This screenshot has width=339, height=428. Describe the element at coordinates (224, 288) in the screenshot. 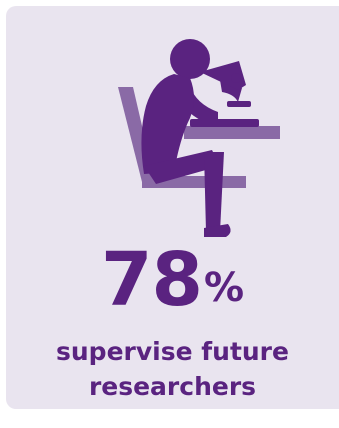

I see `stat-unit: %` at that location.